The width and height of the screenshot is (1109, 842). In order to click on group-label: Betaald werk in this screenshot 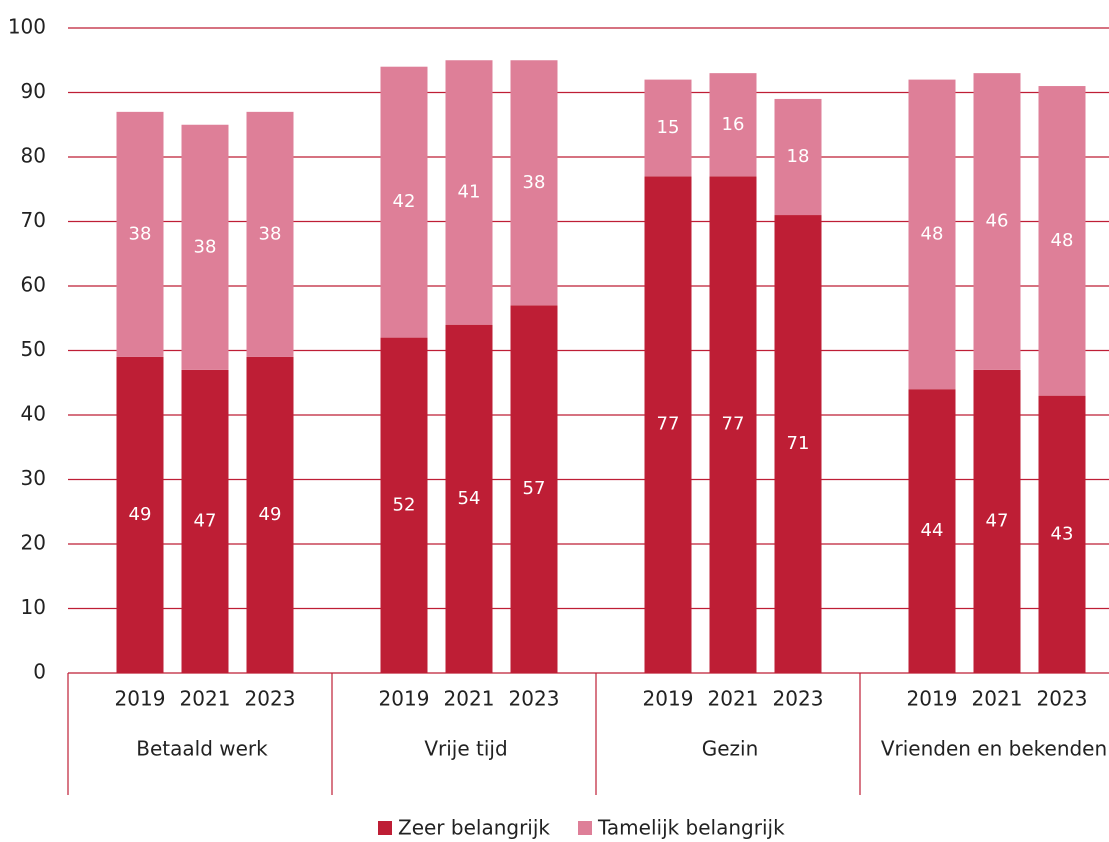, I will do `click(202, 749)`.